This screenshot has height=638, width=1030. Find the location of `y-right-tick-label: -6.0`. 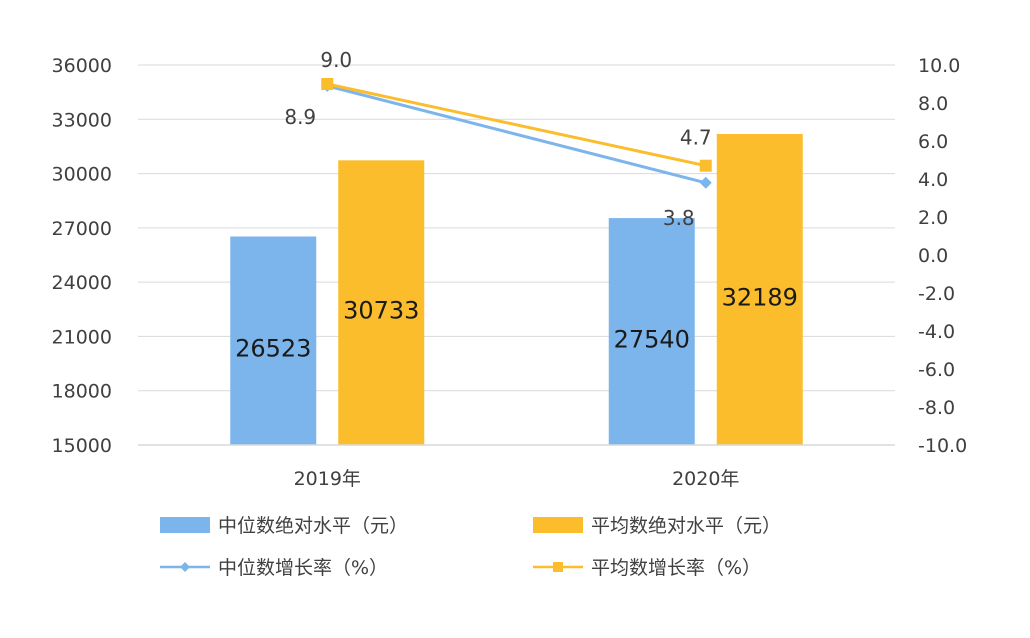

y-right-tick-label: -6.0 is located at coordinates (936, 370).